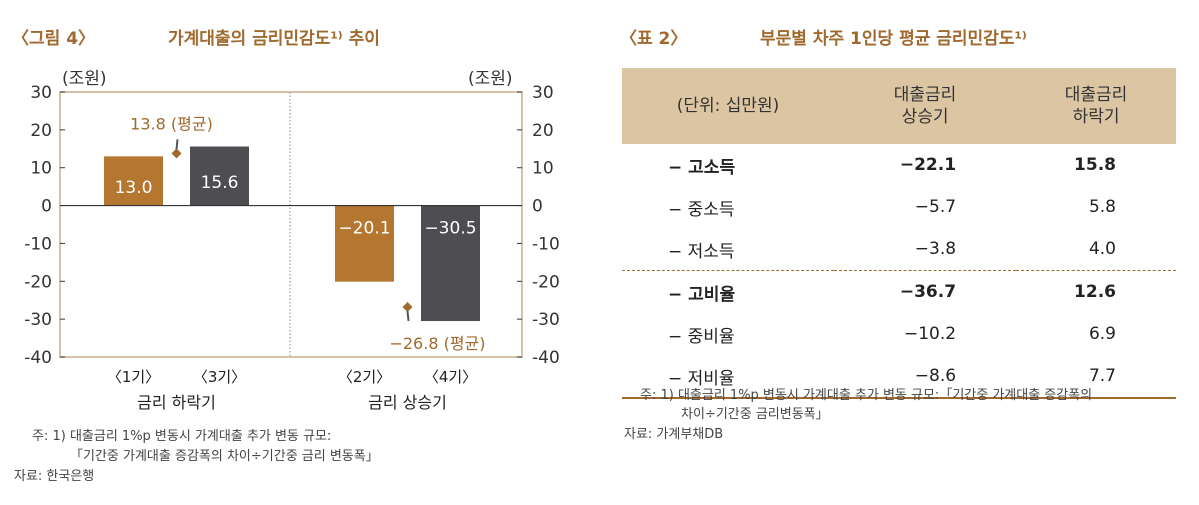 The image size is (1199, 505). Describe the element at coordinates (728, 291) in the screenshot. I see `row-label: − 고비율` at that location.